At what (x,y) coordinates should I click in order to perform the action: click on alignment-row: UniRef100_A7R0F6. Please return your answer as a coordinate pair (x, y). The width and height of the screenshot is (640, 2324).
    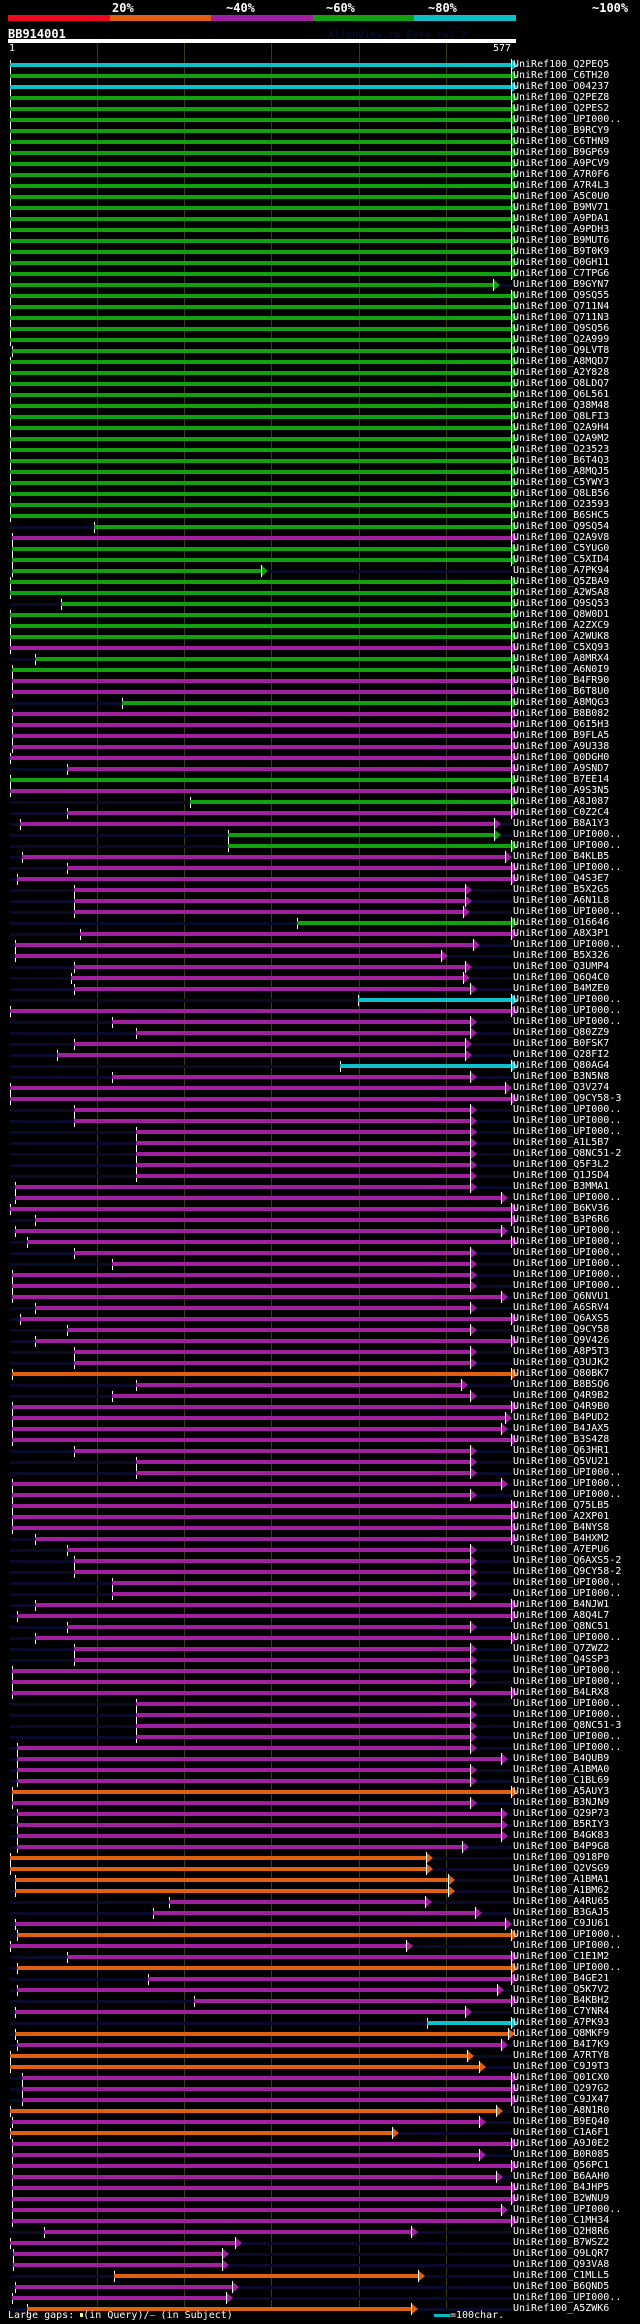
    Looking at the image, I should click on (320, 175).